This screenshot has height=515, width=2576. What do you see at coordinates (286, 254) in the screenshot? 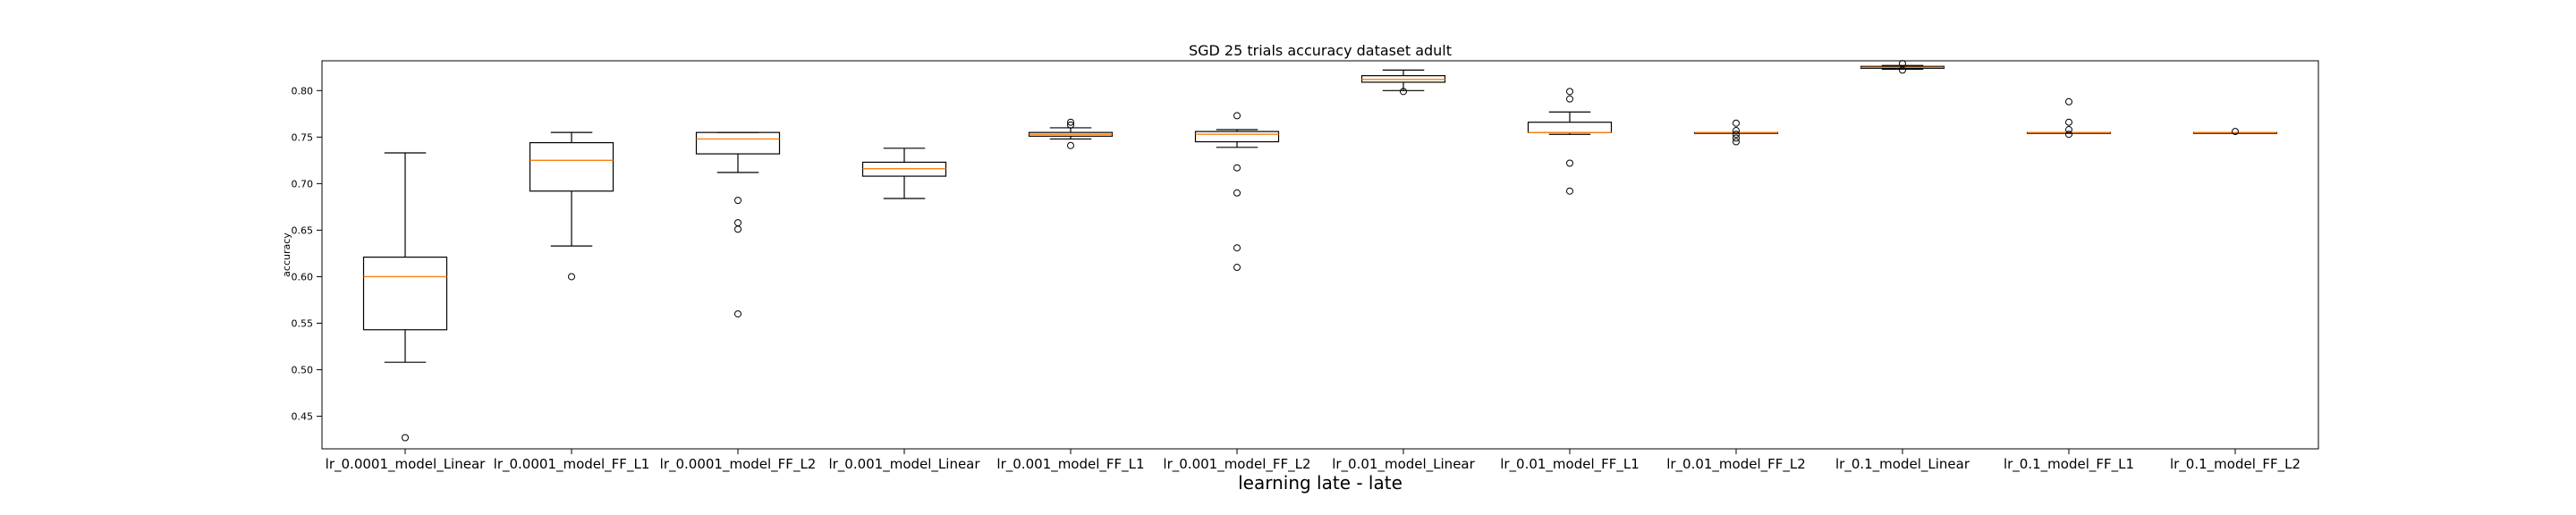
I see `y-axis-label: accuracy` at bounding box center [286, 254].